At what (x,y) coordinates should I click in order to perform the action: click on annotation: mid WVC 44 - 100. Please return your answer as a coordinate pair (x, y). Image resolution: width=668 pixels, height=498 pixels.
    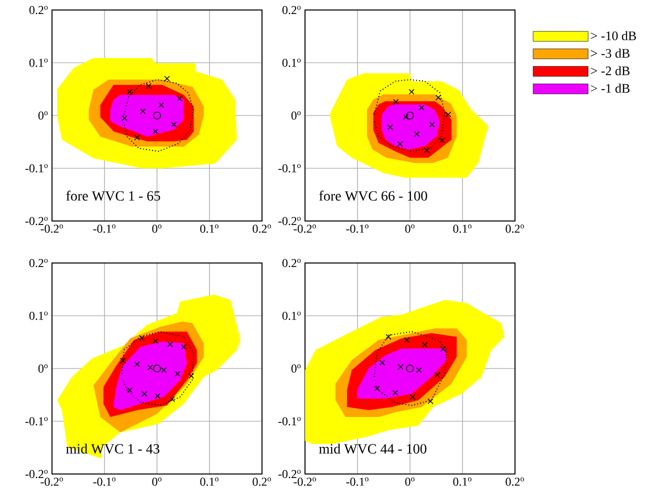
    Looking at the image, I should click on (372, 449).